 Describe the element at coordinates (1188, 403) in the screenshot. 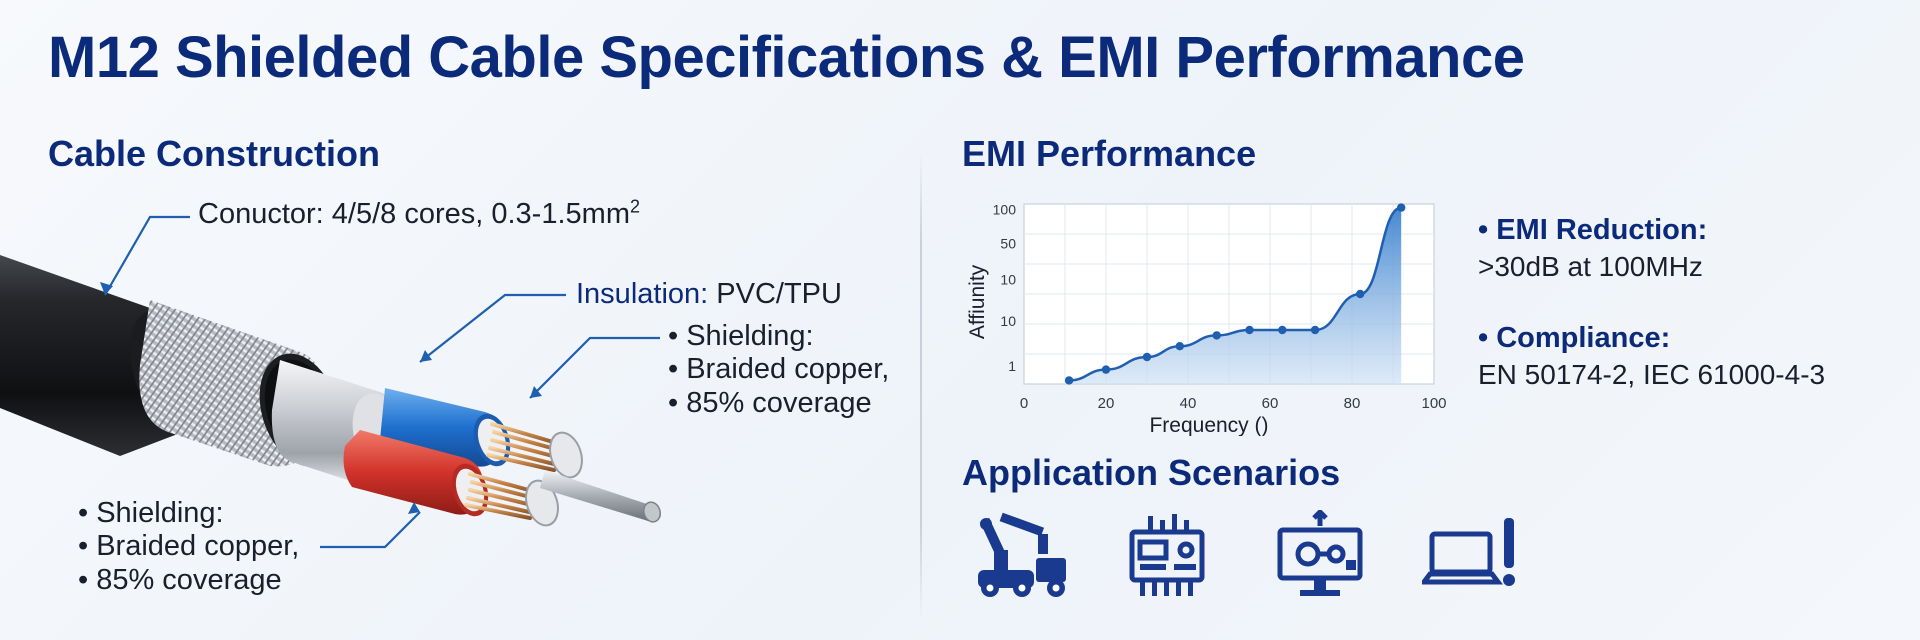

I see `chart-x-tick-label: 40` at that location.